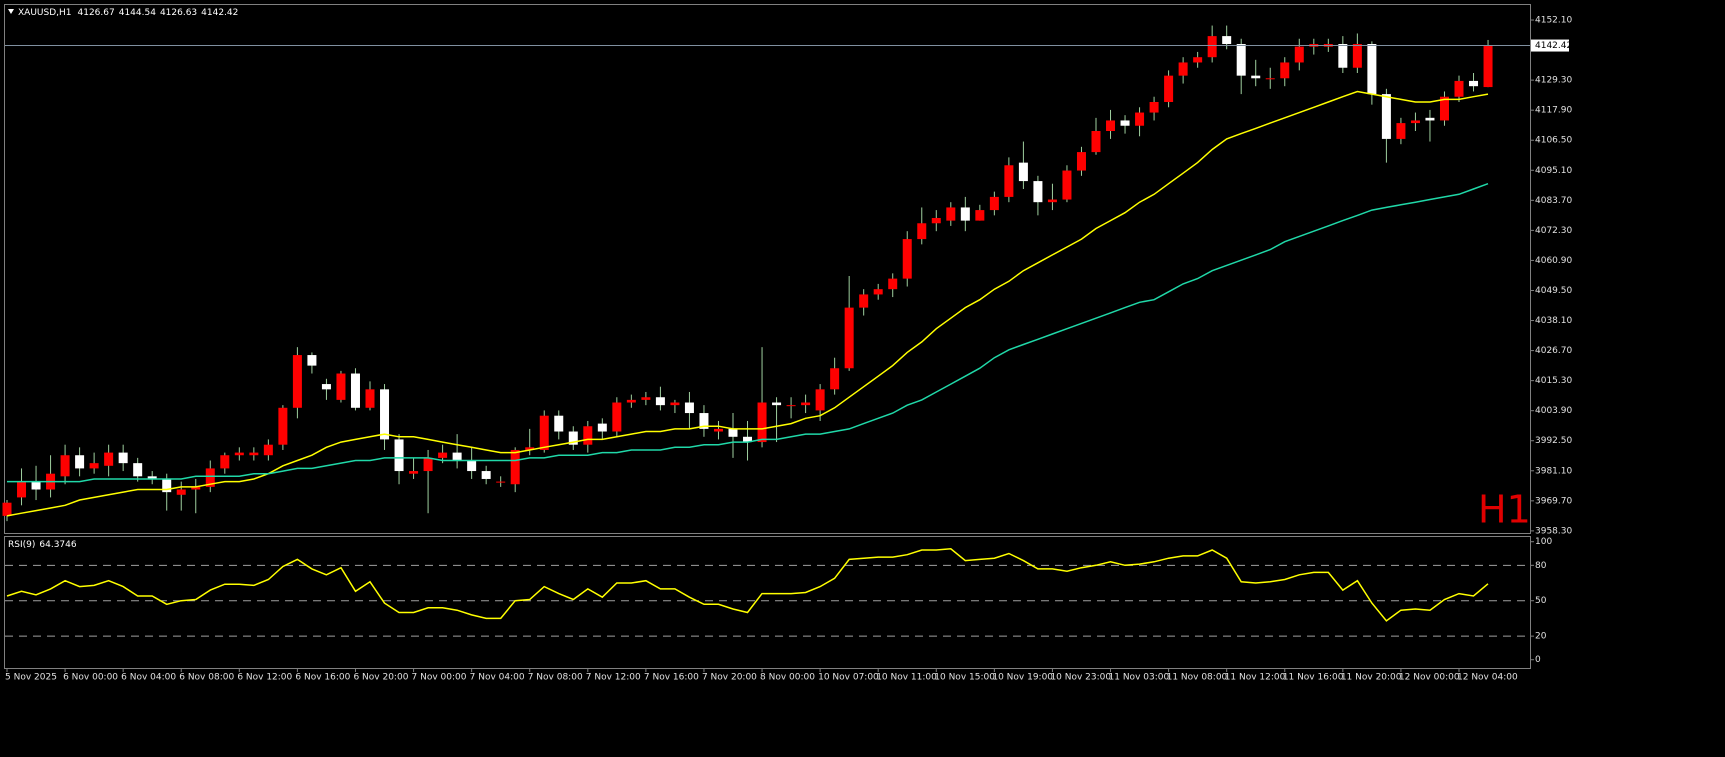  What do you see at coordinates (1553, 141) in the screenshot?
I see `y-tick-label: 4106.50` at bounding box center [1553, 141].